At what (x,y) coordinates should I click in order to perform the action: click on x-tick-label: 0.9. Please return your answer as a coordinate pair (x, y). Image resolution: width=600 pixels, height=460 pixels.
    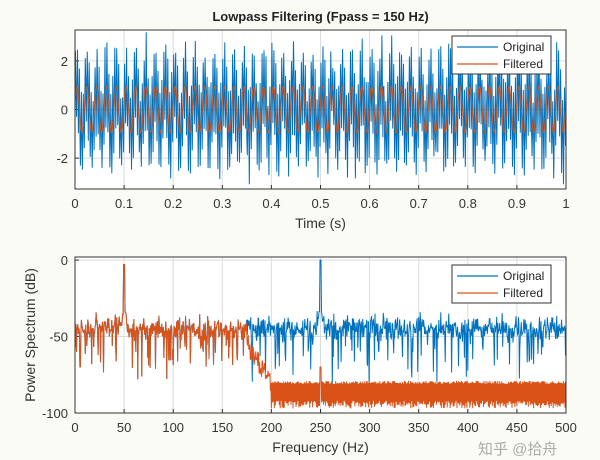
    Looking at the image, I should click on (517, 203).